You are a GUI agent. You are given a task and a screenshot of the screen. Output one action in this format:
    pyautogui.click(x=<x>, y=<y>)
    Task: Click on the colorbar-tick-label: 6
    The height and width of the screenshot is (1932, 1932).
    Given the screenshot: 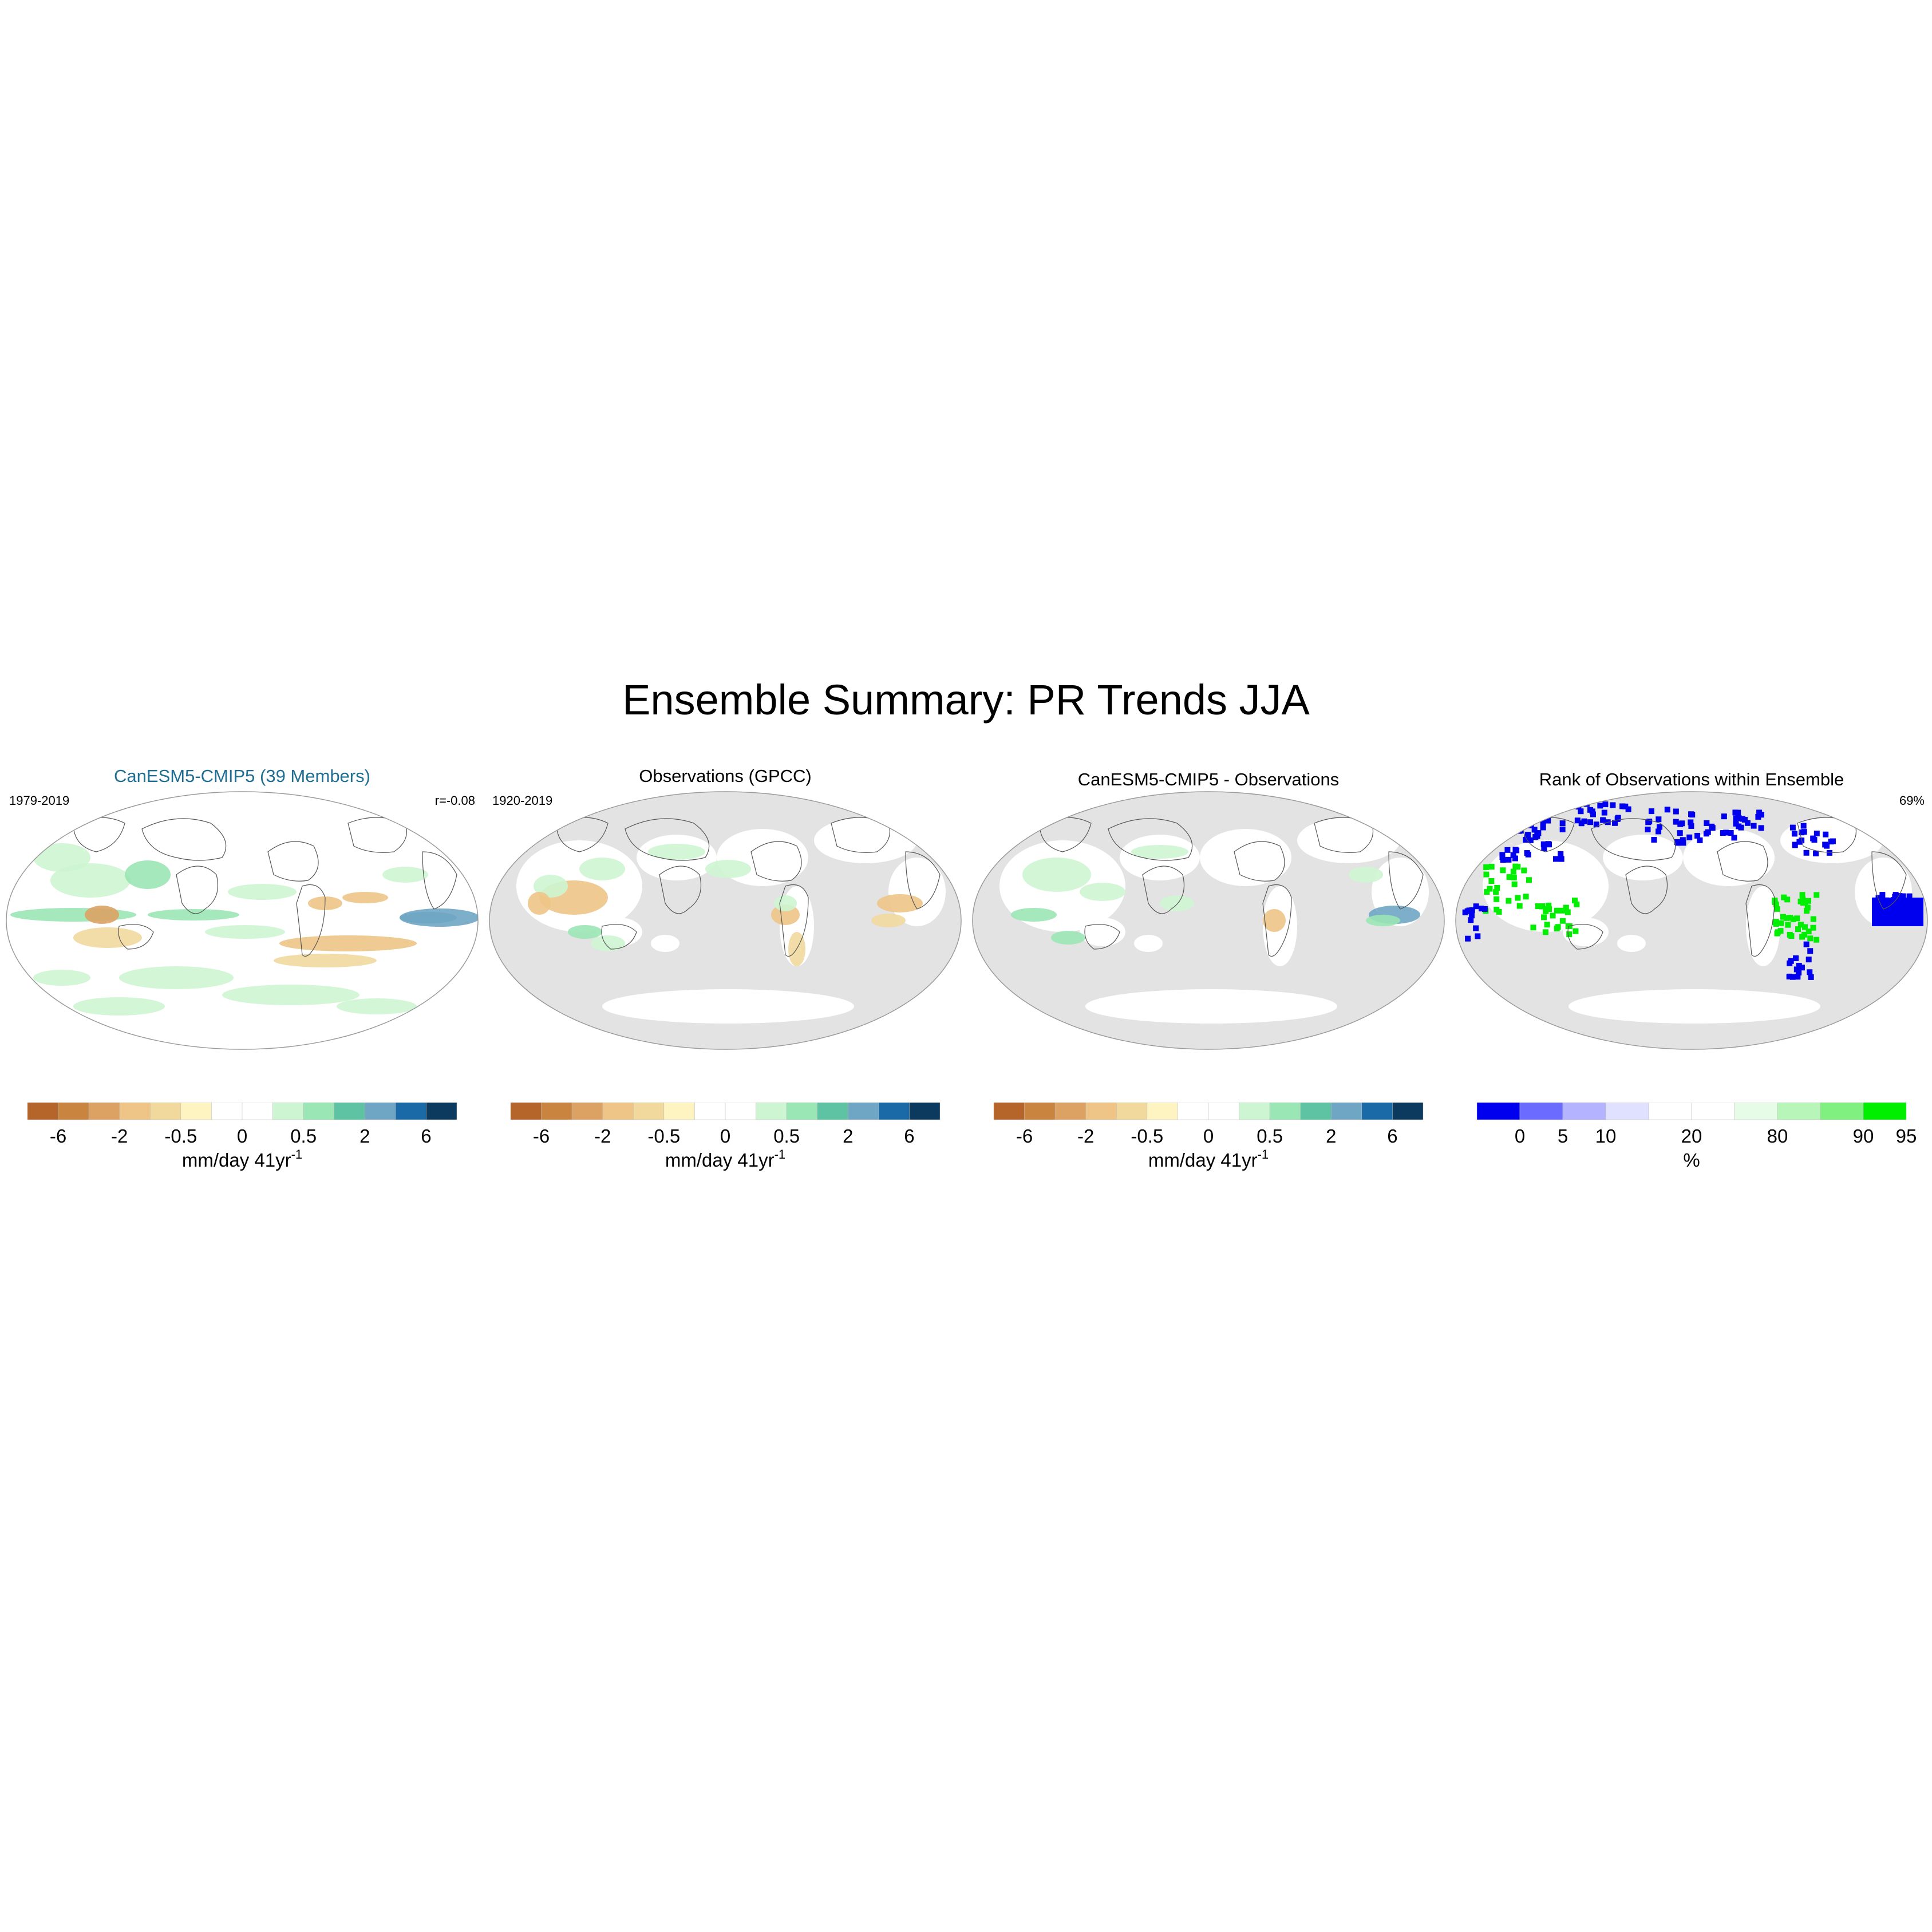 What is the action you would take?
    pyautogui.click(x=909, y=1136)
    